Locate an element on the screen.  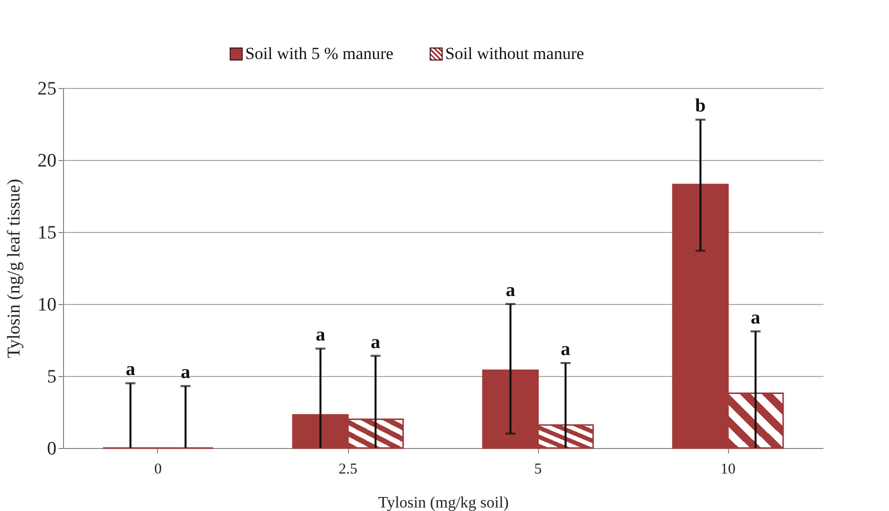
x-tick-label: 0 is located at coordinates (158, 470).